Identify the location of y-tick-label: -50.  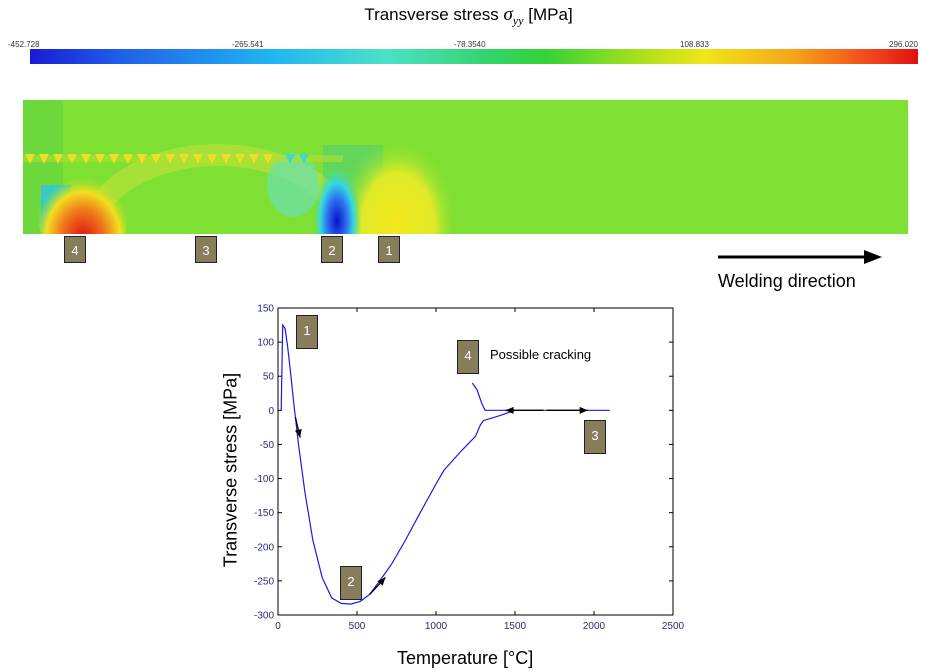
(267, 445).